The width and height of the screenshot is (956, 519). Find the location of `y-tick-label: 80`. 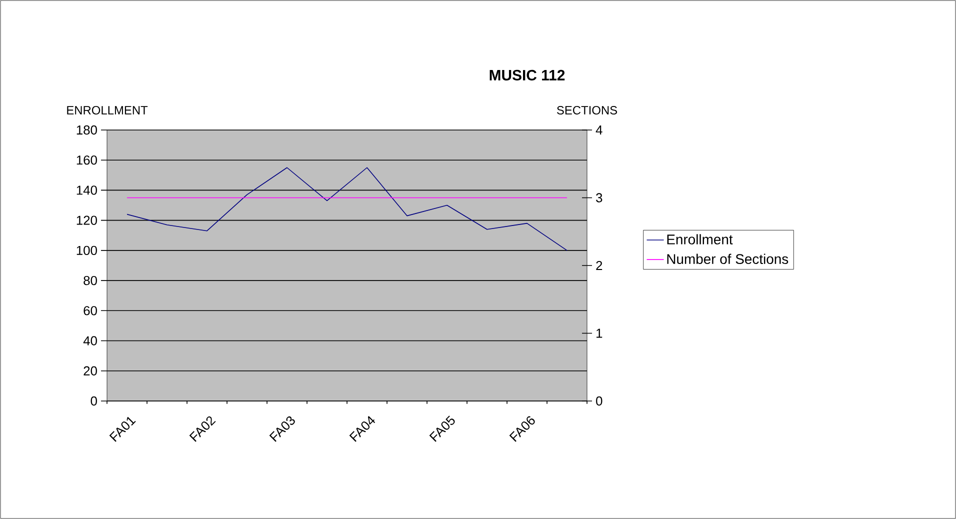

y-tick-label: 80 is located at coordinates (90, 281).